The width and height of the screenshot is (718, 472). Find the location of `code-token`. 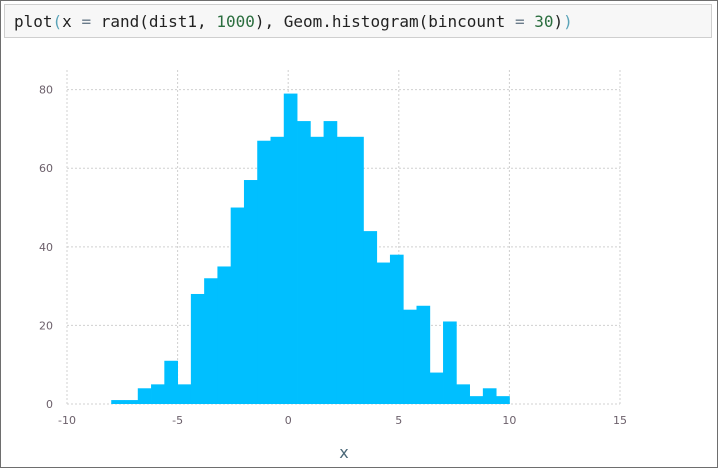

code-token is located at coordinates (530, 21).